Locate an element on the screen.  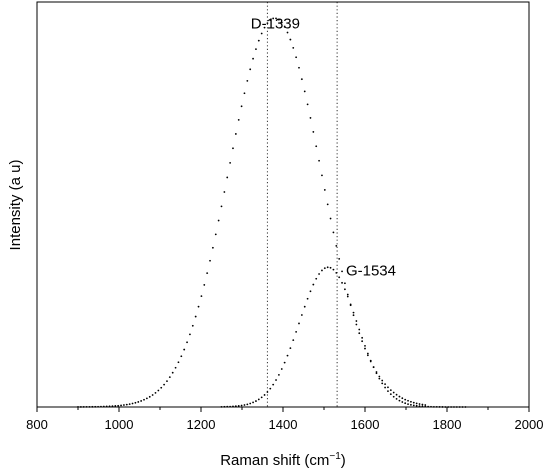
x-tick-label-1200: 1200 is located at coordinates (201, 424).